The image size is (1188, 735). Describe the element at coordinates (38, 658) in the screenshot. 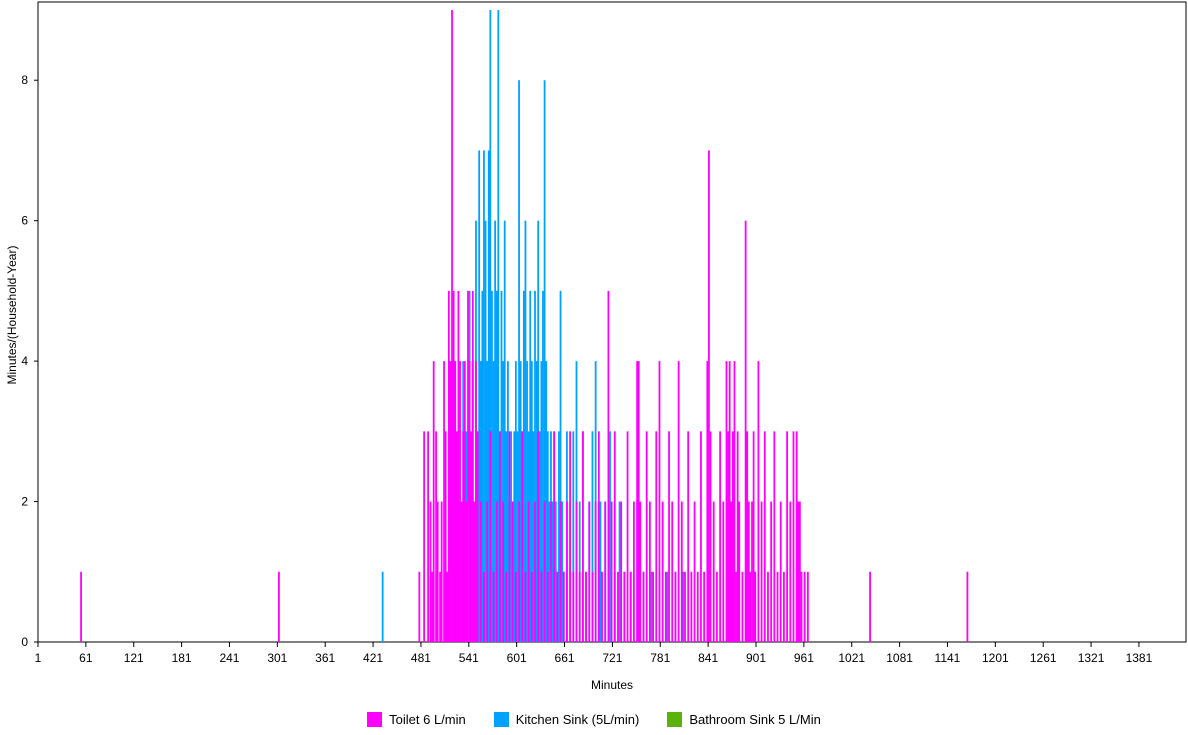

I see `x-tick-label: 1` at that location.